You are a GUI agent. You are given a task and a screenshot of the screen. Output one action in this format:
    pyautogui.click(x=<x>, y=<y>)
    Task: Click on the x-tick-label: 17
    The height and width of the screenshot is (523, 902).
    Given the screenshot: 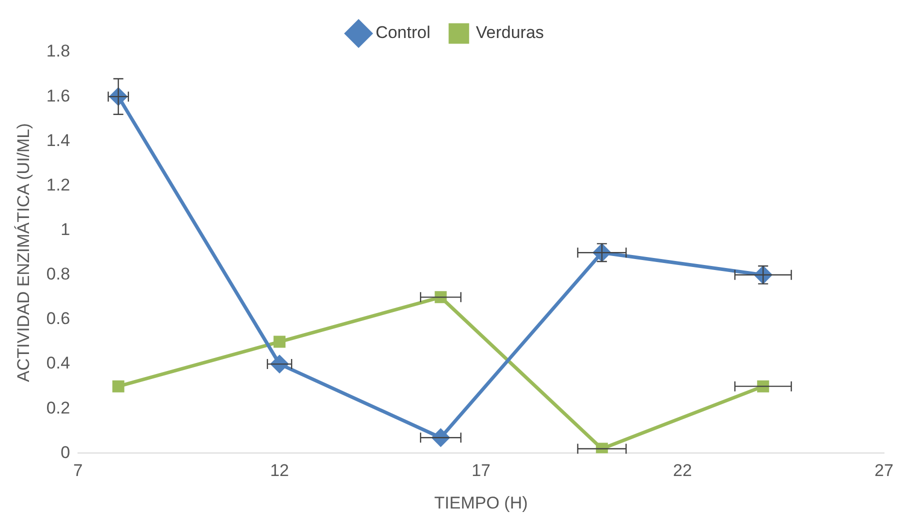 What is the action you would take?
    pyautogui.click(x=481, y=470)
    